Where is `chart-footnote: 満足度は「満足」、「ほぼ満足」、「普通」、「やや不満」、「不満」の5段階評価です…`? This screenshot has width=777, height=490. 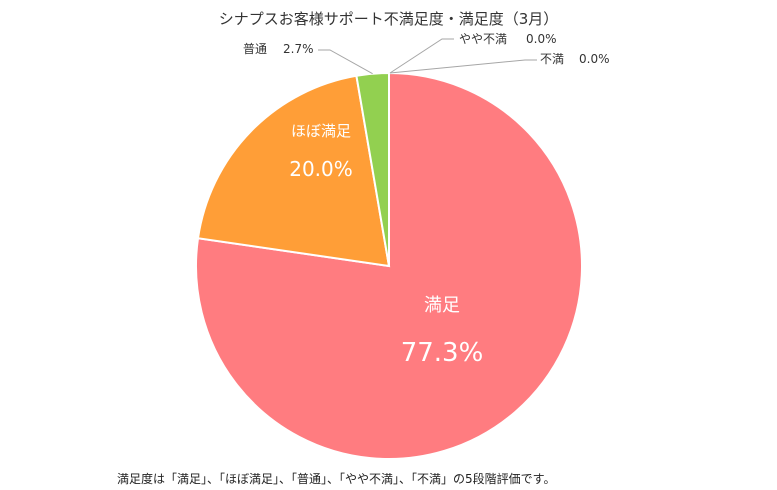 chart-footnote: 満足度は「満足」、「ほぼ満足」、「普通」、「やや不満」、「不満」の5段階評価です… is located at coordinates (336, 479).